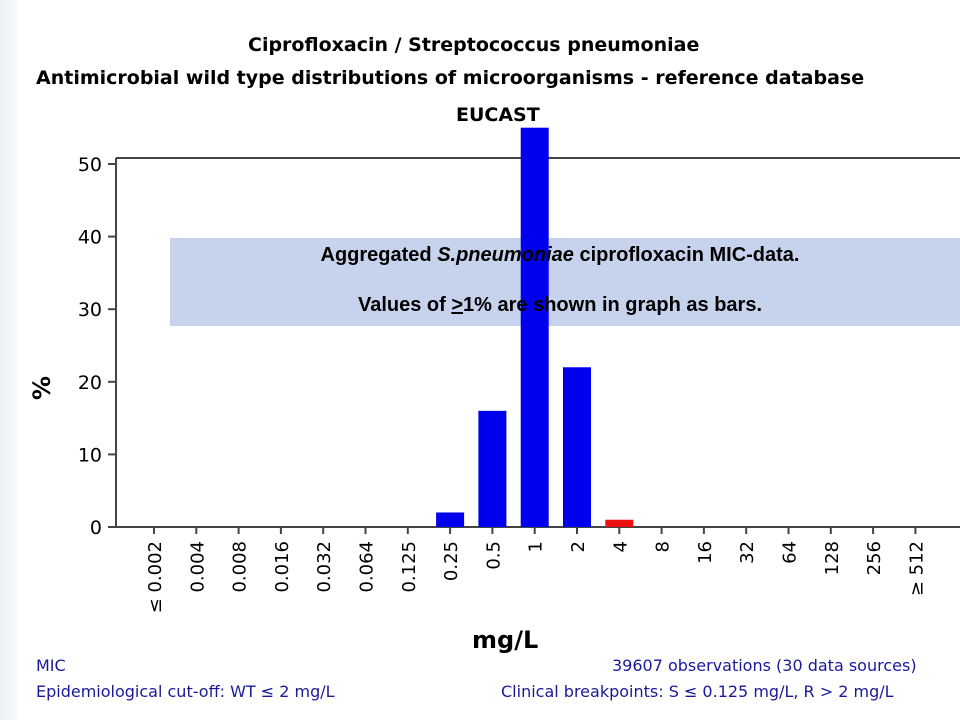 This screenshot has height=720, width=960. I want to click on x-tick-label: 0.125, so click(409, 567).